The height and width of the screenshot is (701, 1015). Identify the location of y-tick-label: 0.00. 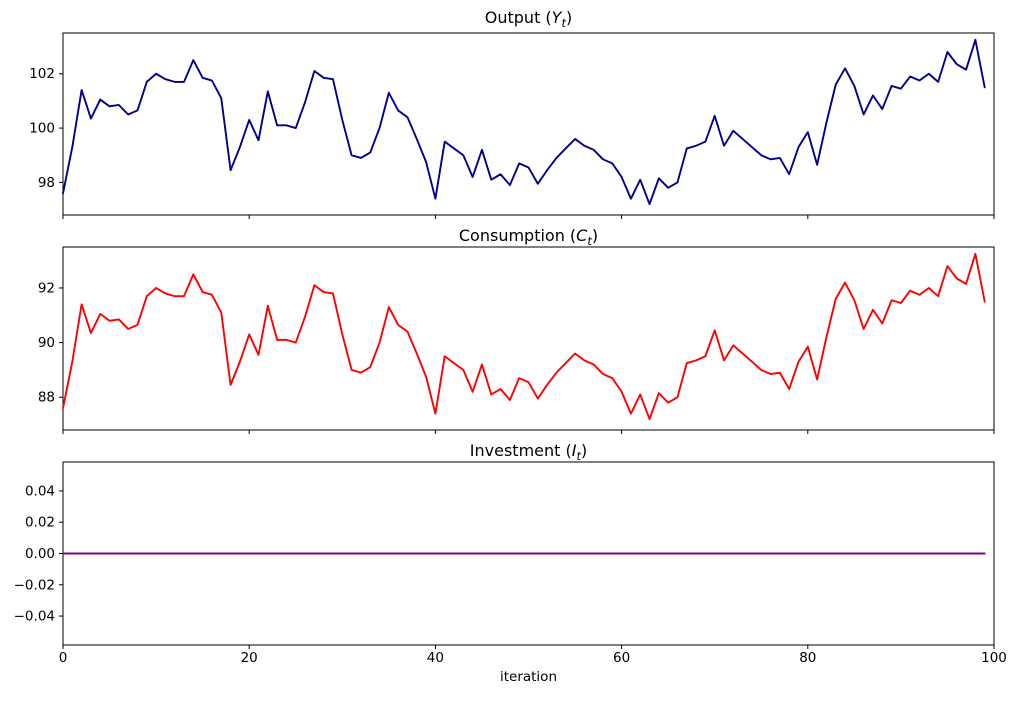
(40, 554).